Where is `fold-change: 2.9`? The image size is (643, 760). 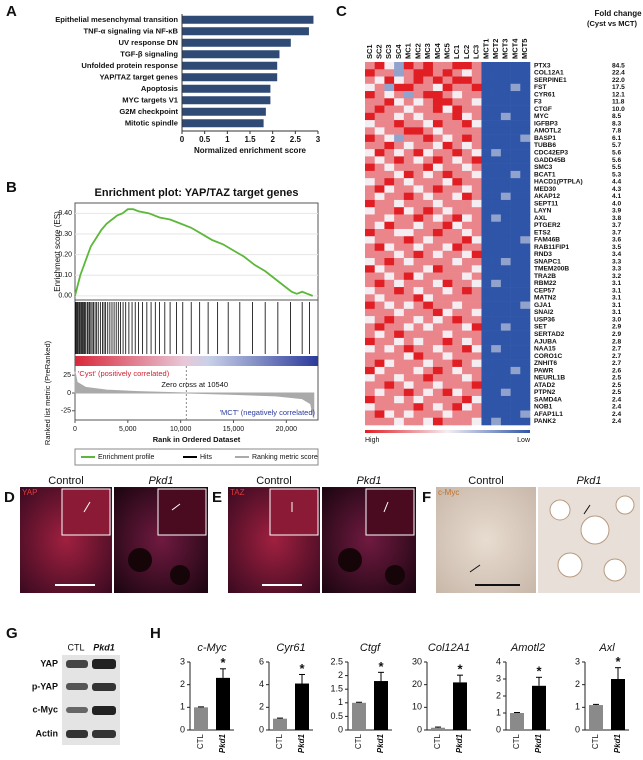 fold-change: 2.9 is located at coordinates (616, 334).